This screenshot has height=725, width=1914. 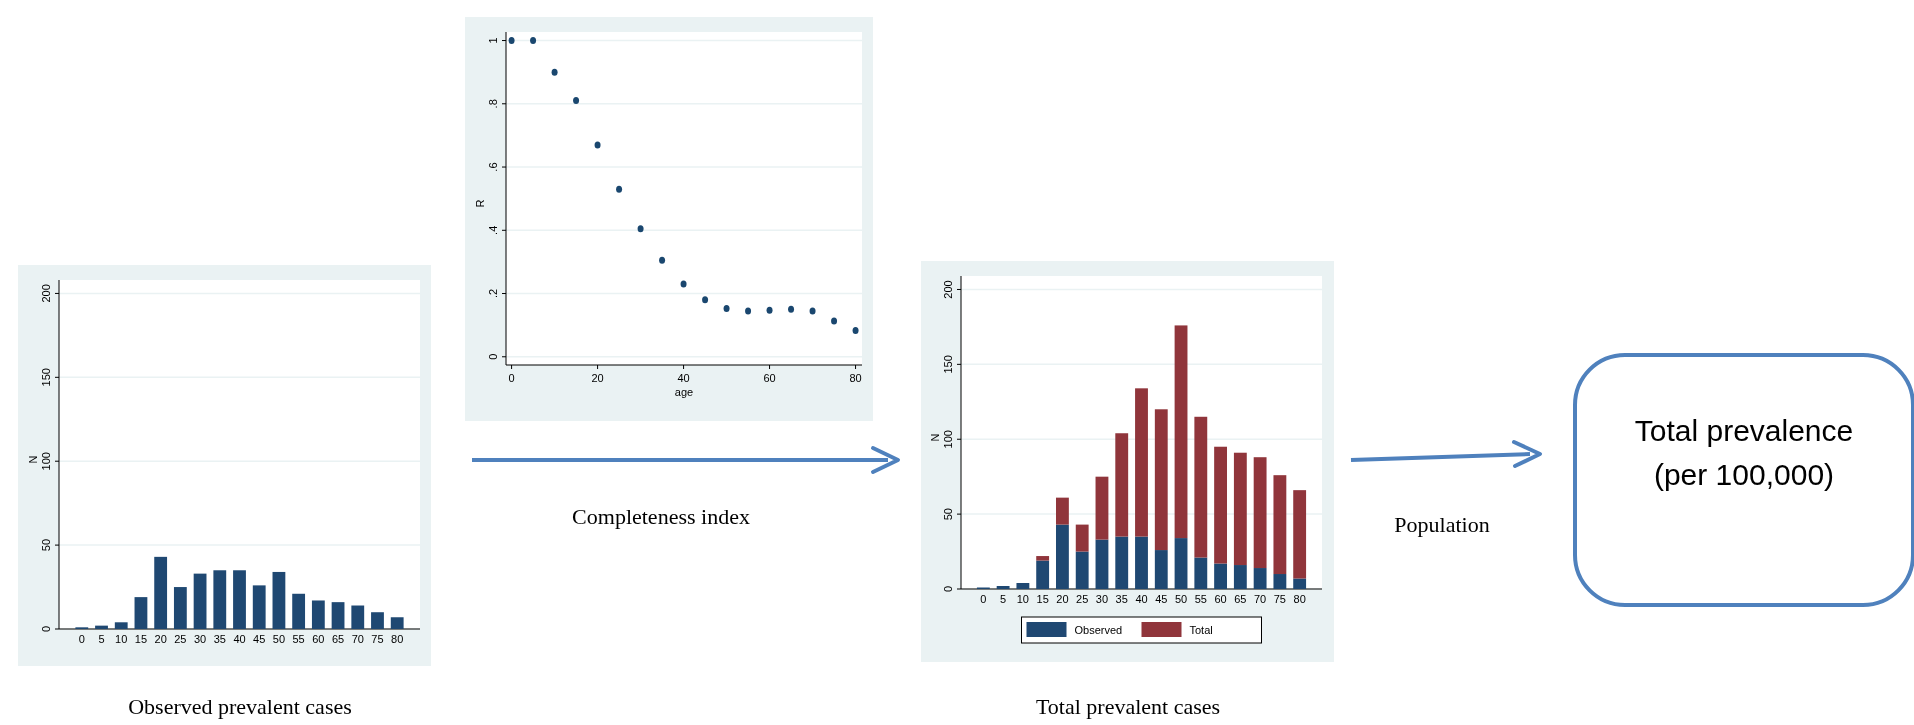 What do you see at coordinates (493, 230) in the screenshot?
I see `y-tick-label: .4` at bounding box center [493, 230].